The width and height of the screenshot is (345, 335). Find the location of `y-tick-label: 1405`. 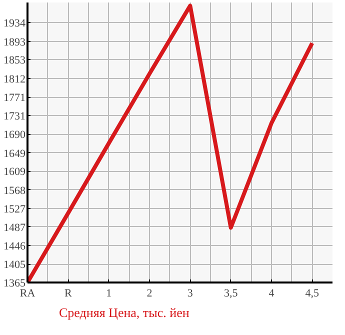

y-tick-label: 1405 is located at coordinates (15, 265).